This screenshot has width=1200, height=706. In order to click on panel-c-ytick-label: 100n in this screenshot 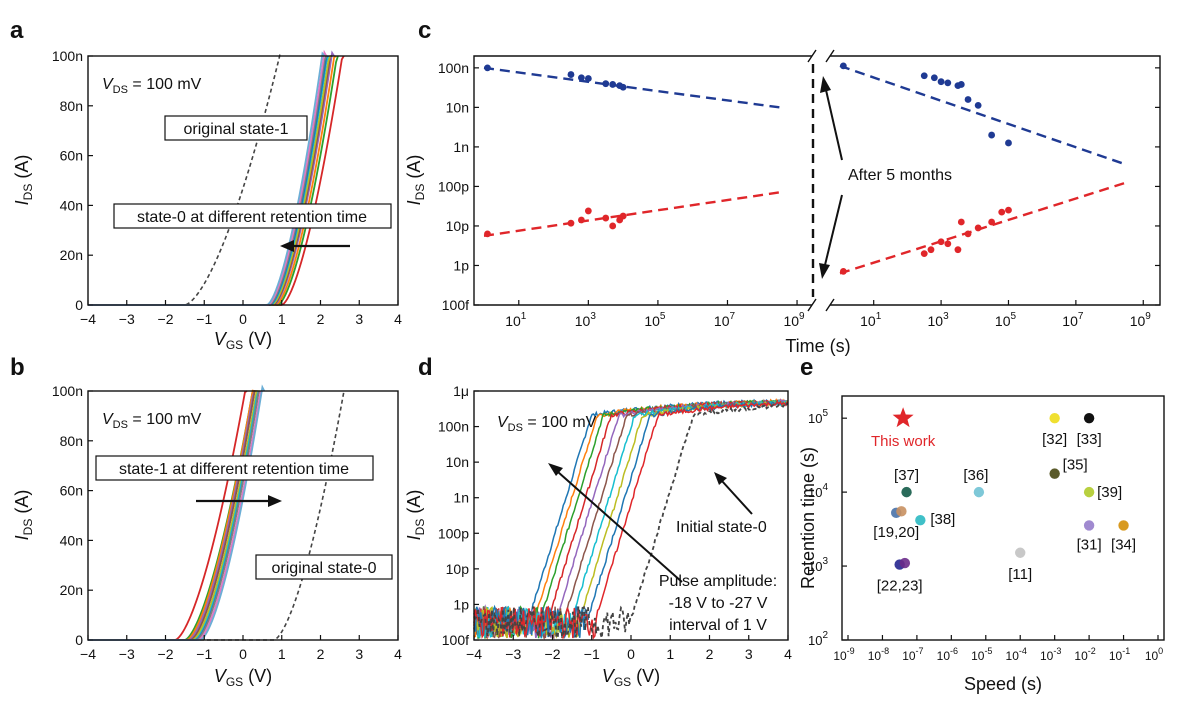, I will do `click(453, 68)`.